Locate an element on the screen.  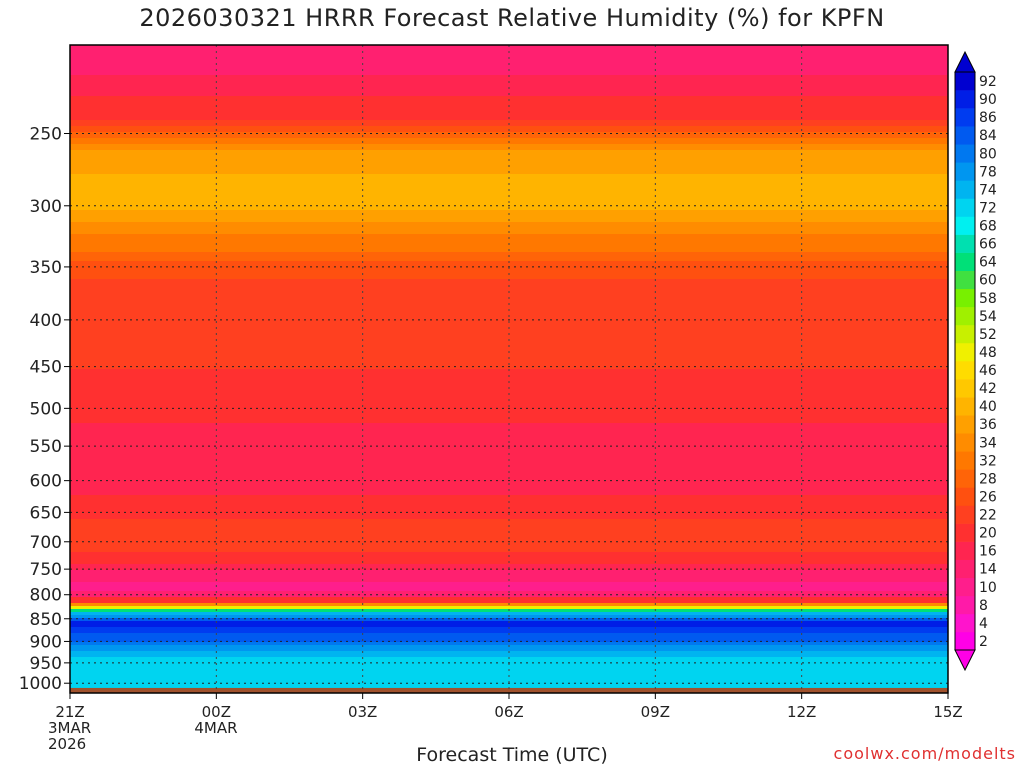
colorbar-label: 28 is located at coordinates (988, 479).